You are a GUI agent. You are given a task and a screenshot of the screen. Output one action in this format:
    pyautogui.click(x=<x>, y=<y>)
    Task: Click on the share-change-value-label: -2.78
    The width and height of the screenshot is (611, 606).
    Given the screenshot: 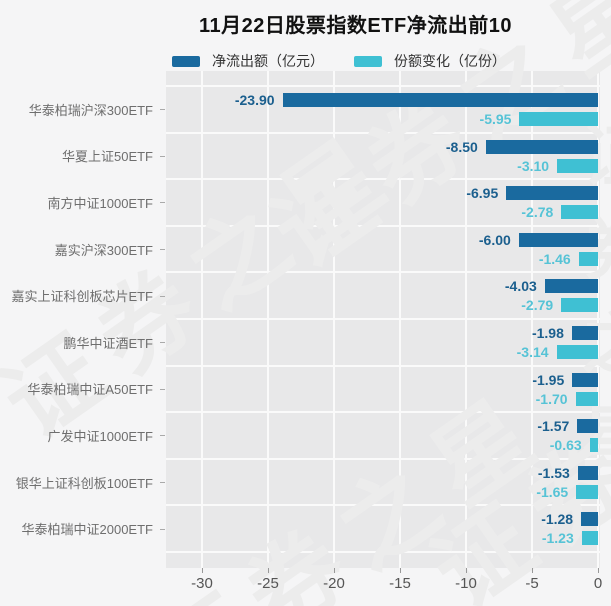 What is the action you would take?
    pyautogui.click(x=537, y=212)
    